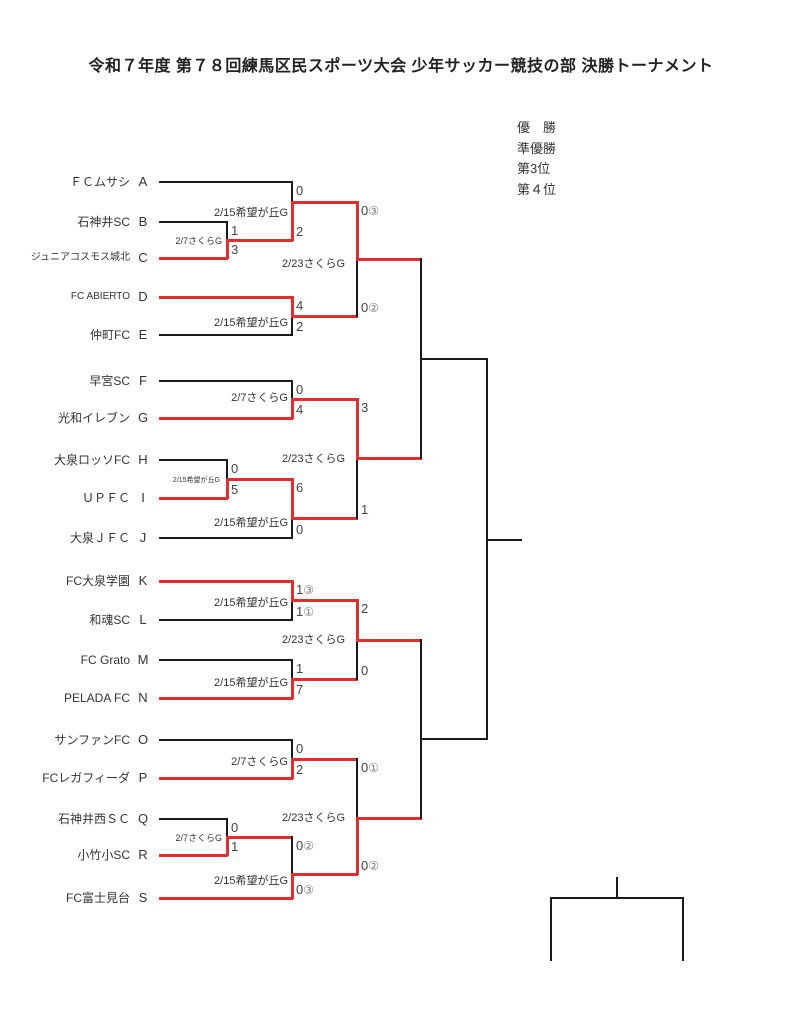 The width and height of the screenshot is (802, 1024). What do you see at coordinates (143, 697) in the screenshot?
I see `team-letter-N: N` at bounding box center [143, 697].